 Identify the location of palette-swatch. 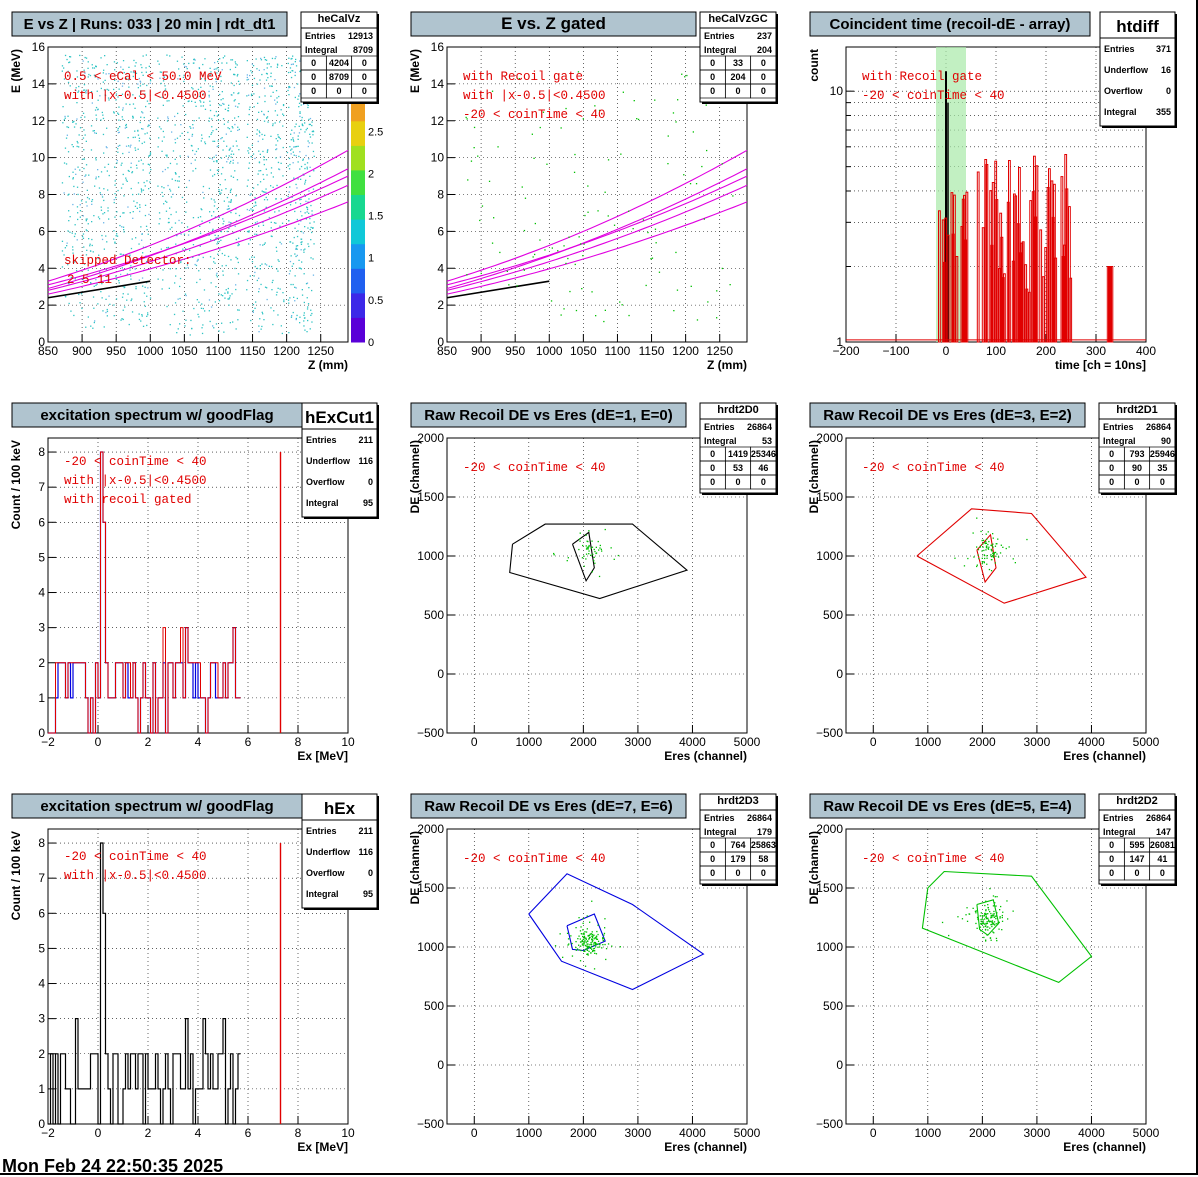
(358, 256).